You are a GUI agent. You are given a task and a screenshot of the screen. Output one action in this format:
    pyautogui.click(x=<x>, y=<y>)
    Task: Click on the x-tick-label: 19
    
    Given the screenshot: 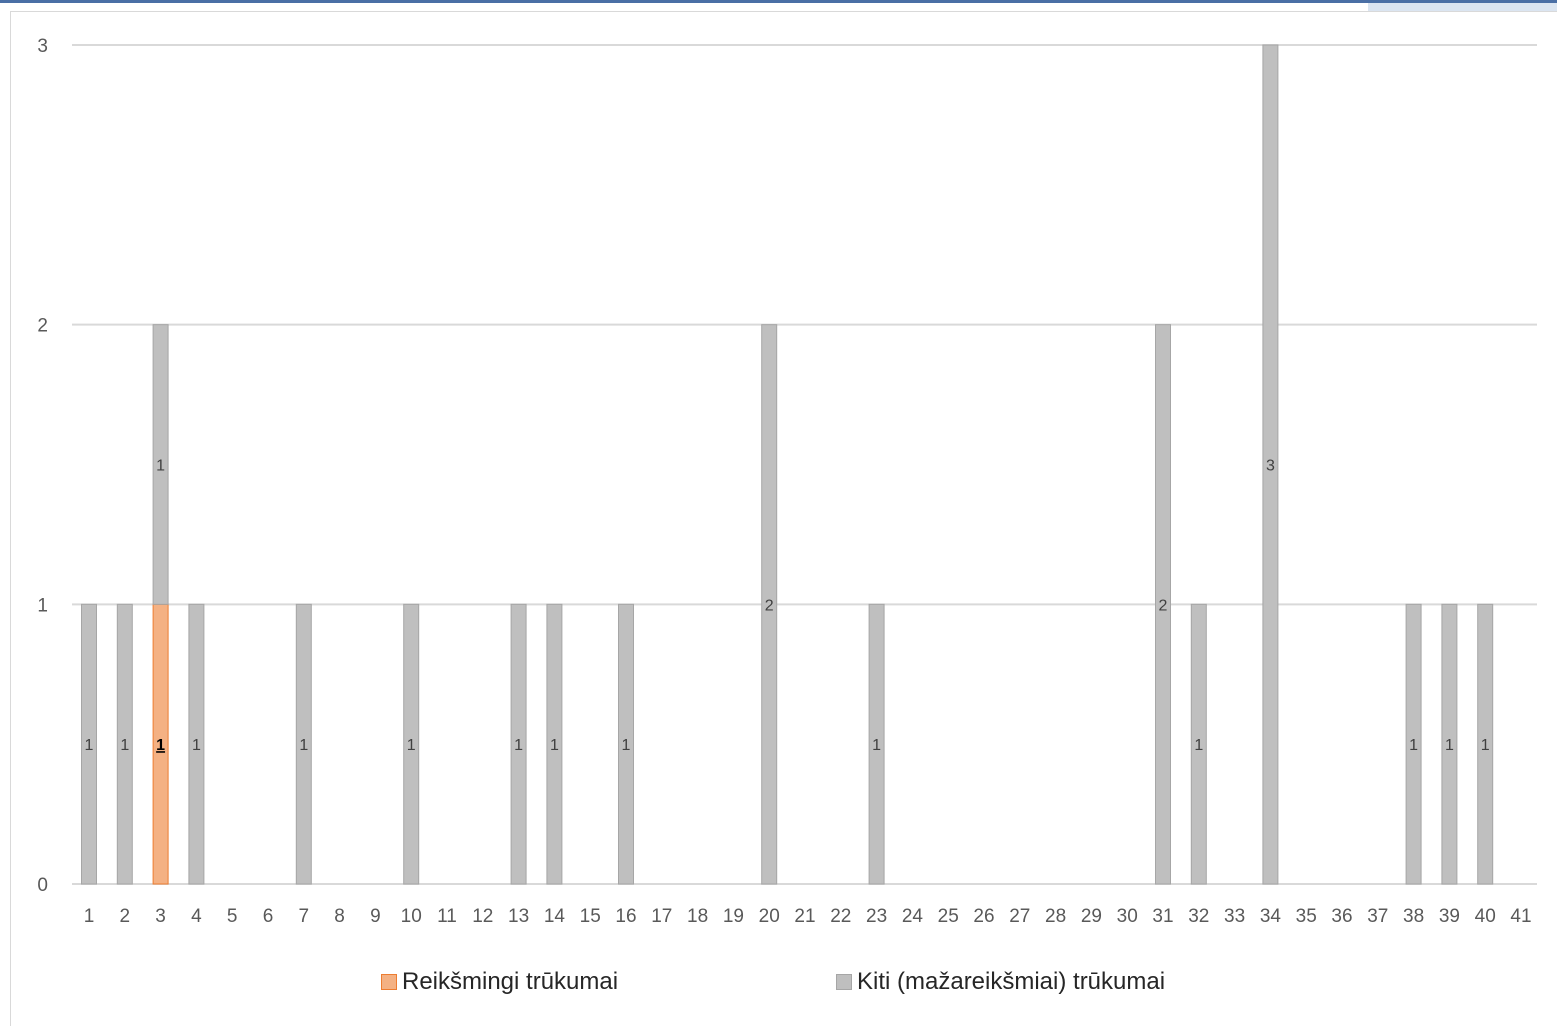 What is the action you would take?
    pyautogui.click(x=733, y=916)
    